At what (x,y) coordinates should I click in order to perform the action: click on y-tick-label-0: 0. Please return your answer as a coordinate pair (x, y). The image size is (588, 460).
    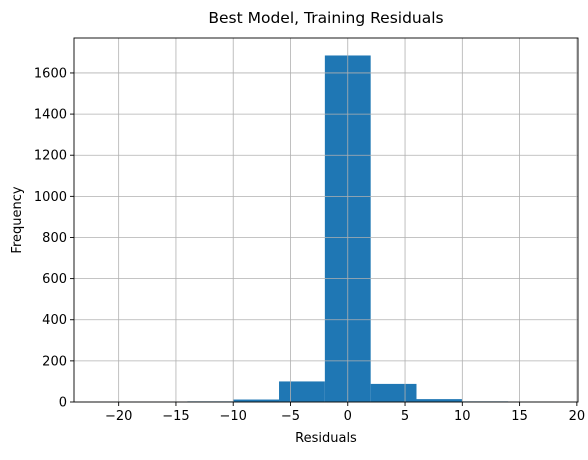
    Looking at the image, I should click on (63, 403).